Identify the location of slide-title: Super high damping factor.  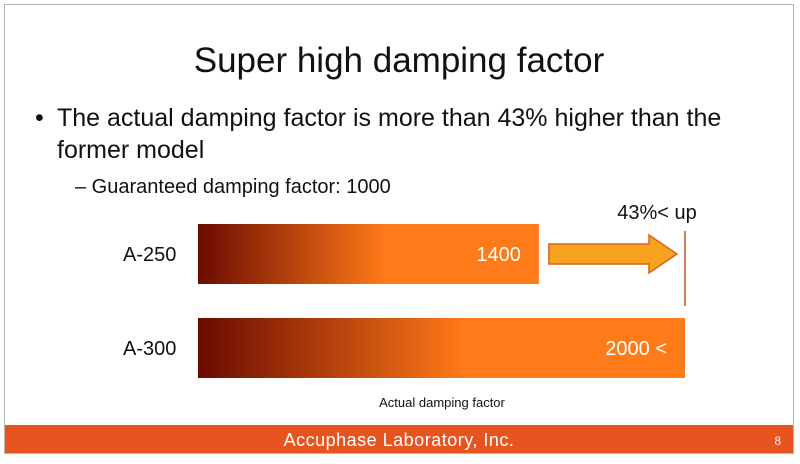
(399, 60).